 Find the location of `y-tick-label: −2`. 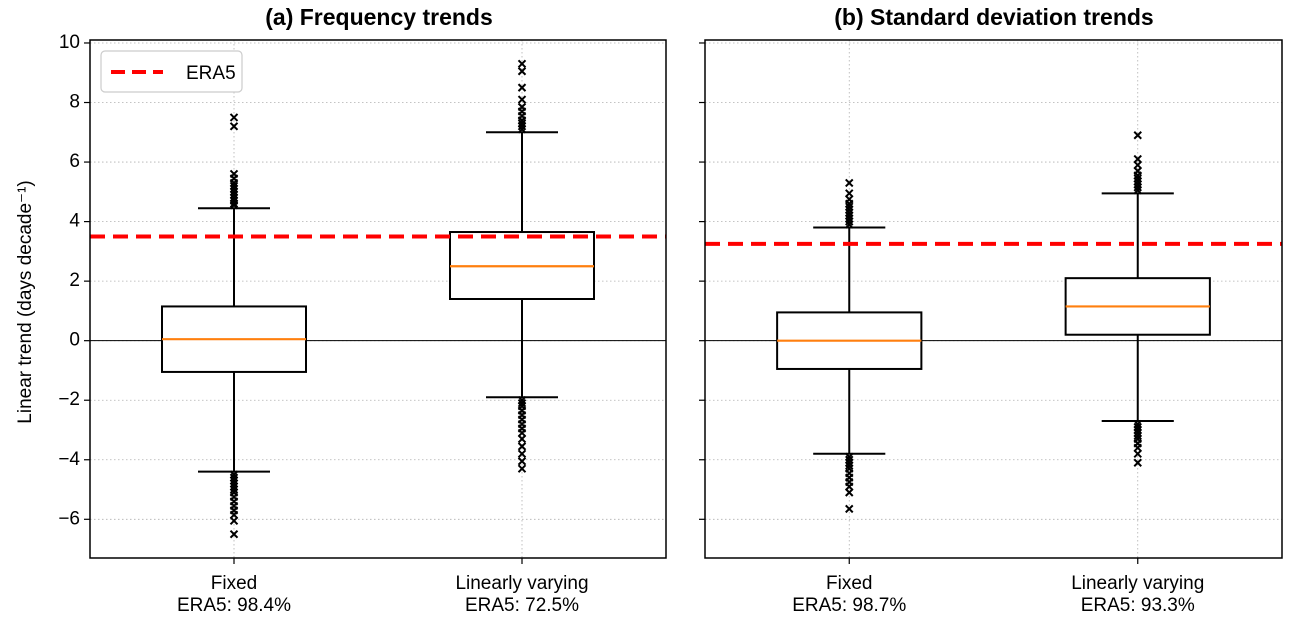

y-tick-label: −2 is located at coordinates (69, 399).